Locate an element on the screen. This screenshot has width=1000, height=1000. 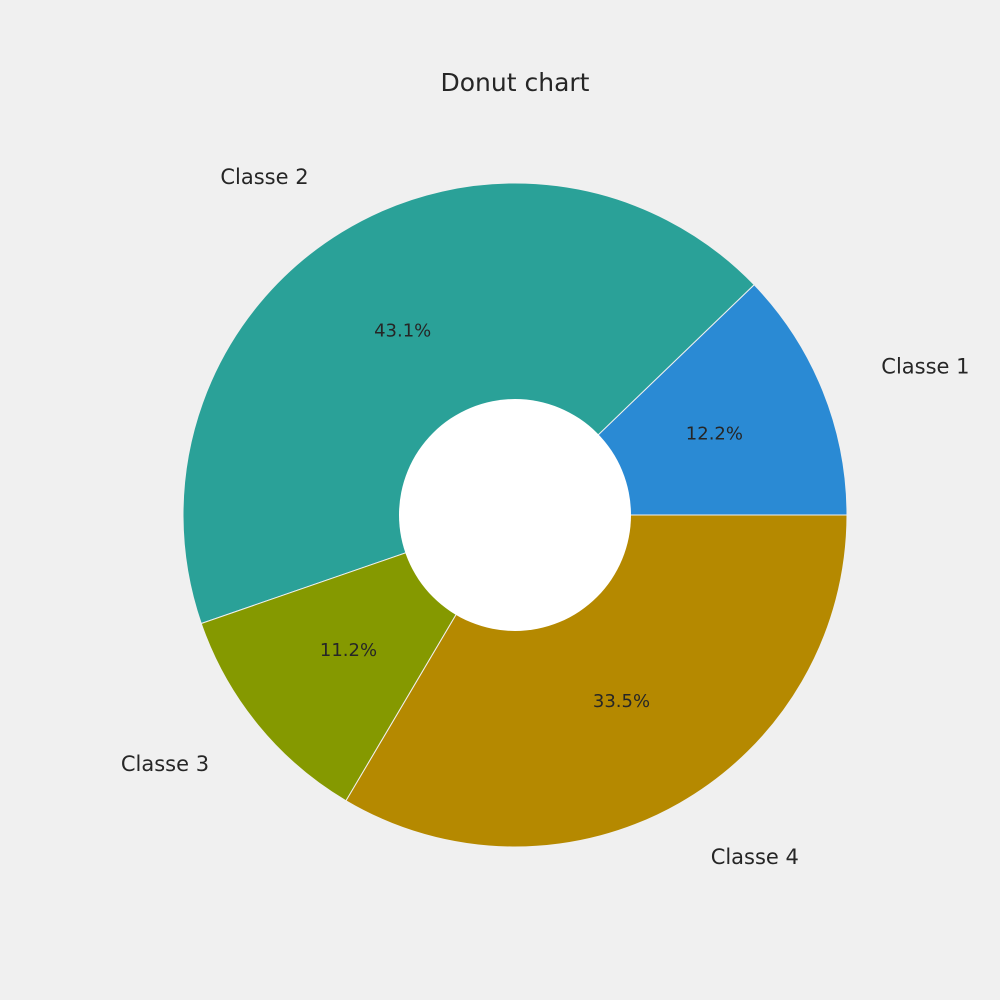
slice-label: Classe 2 is located at coordinates (264, 177).